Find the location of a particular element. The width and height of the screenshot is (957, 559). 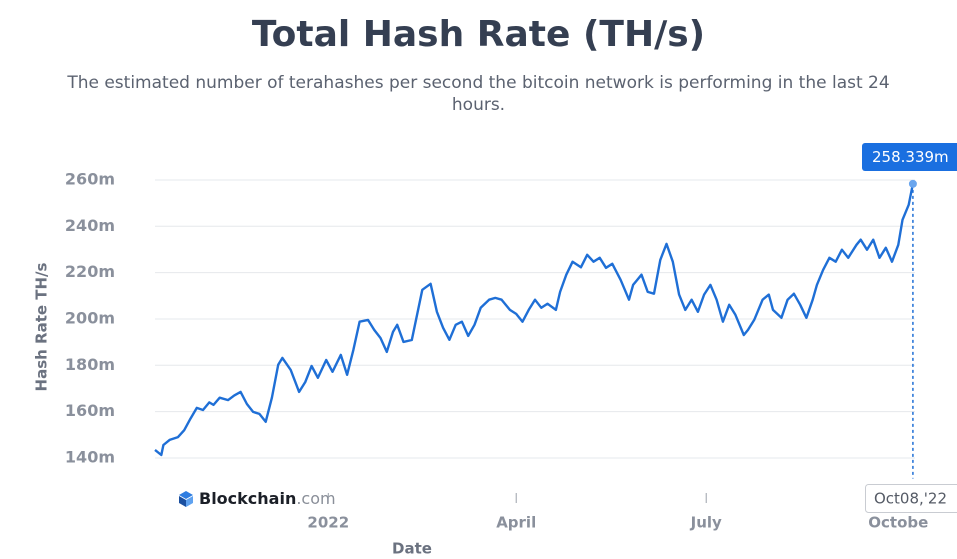

y-axis-label: Hash Rate TH/s is located at coordinates (42, 326).